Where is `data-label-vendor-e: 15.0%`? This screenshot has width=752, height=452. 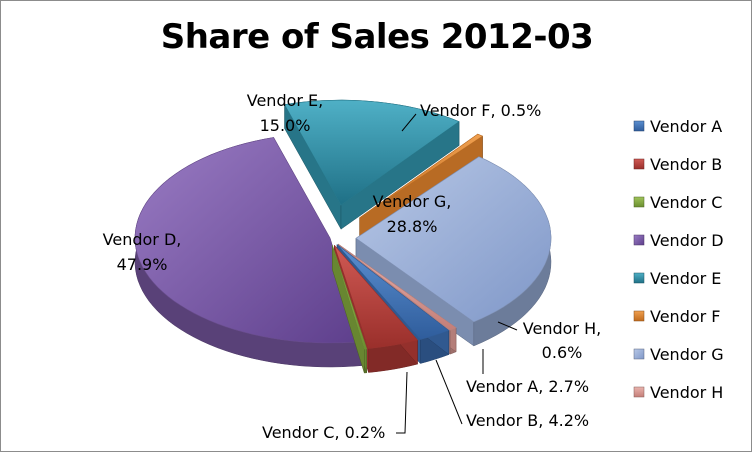
data-label-vendor-e: 15.0% is located at coordinates (285, 125).